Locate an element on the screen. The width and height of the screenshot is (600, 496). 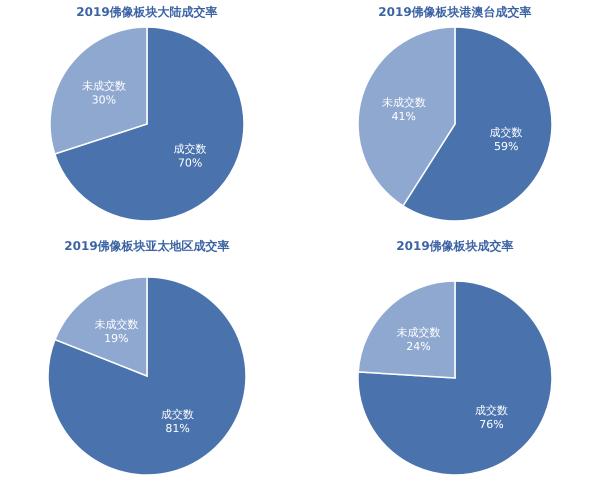
data-label: 19% is located at coordinates (116, 338).